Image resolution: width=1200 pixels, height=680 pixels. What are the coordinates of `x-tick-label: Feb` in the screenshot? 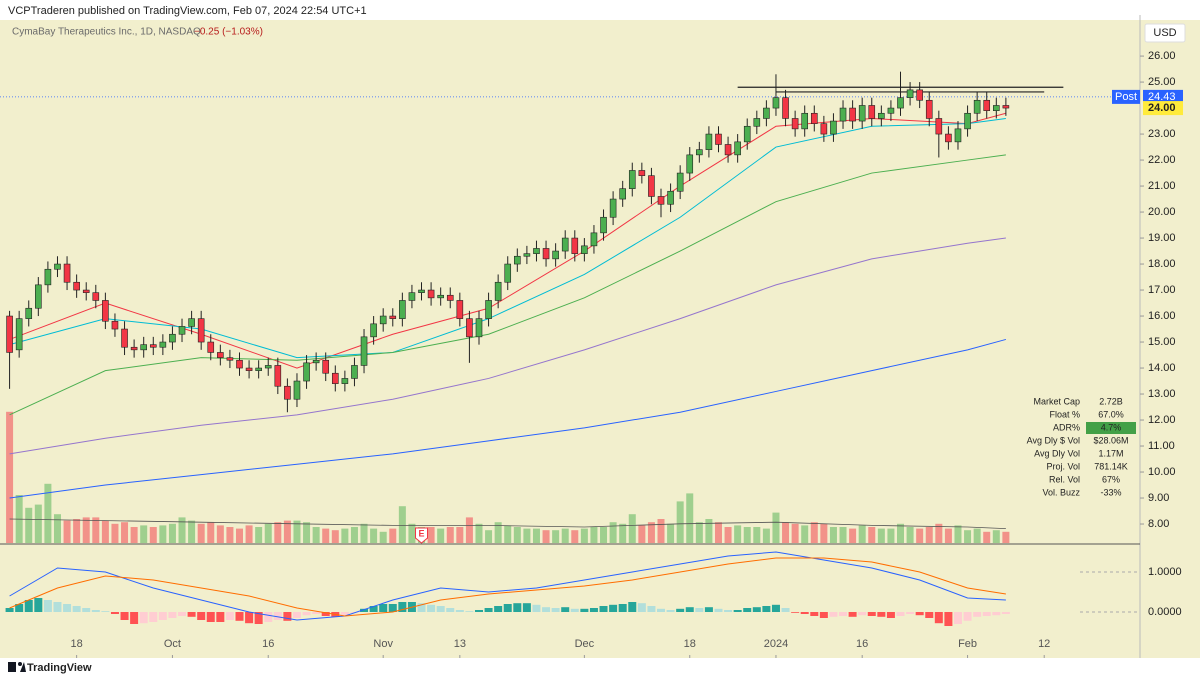 It's located at (967, 644).